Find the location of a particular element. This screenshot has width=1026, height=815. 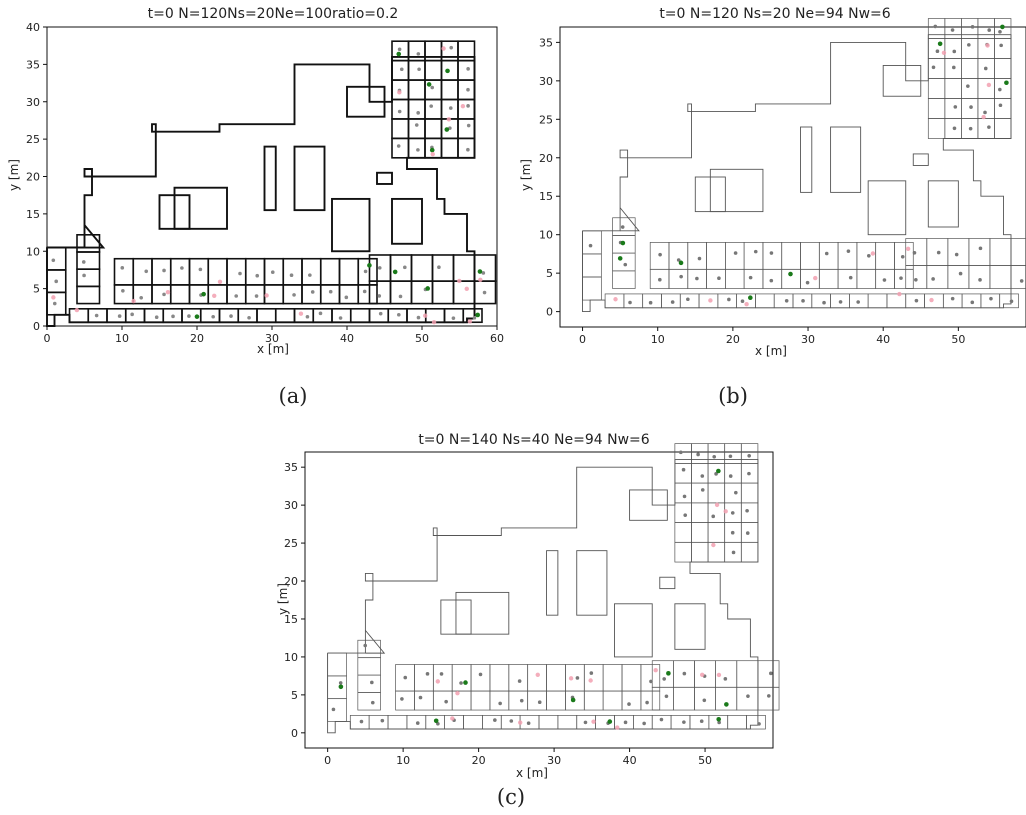

x-tick-label: 0 is located at coordinates (327, 760).